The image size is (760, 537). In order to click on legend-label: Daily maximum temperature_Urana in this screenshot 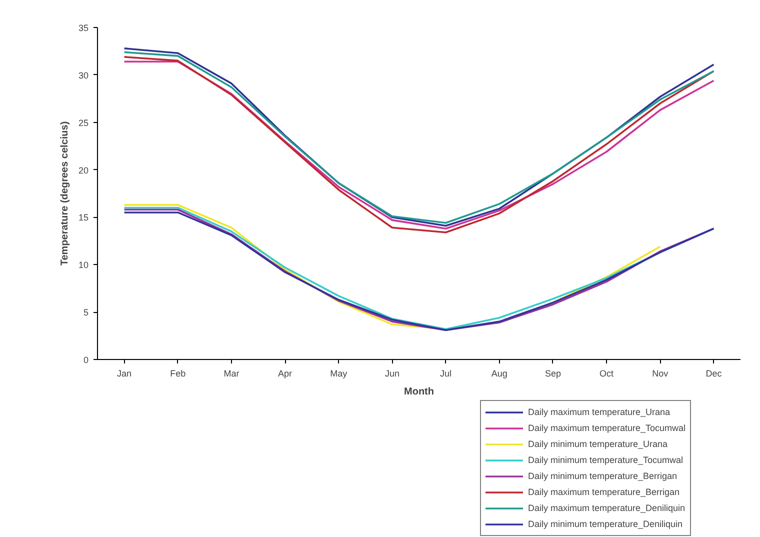, I will do `click(599, 412)`.